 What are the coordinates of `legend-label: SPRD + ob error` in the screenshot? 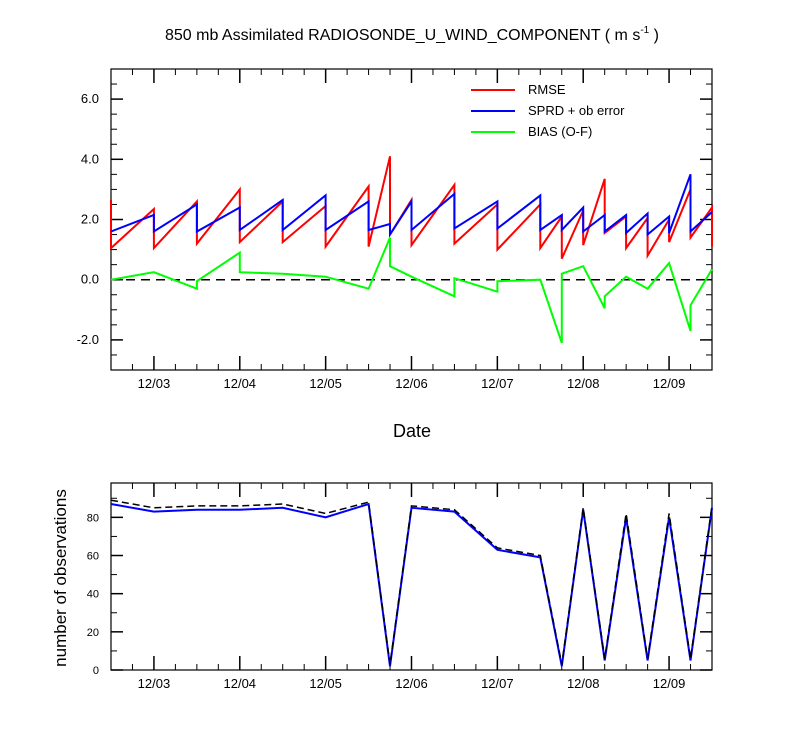 It's located at (576, 110).